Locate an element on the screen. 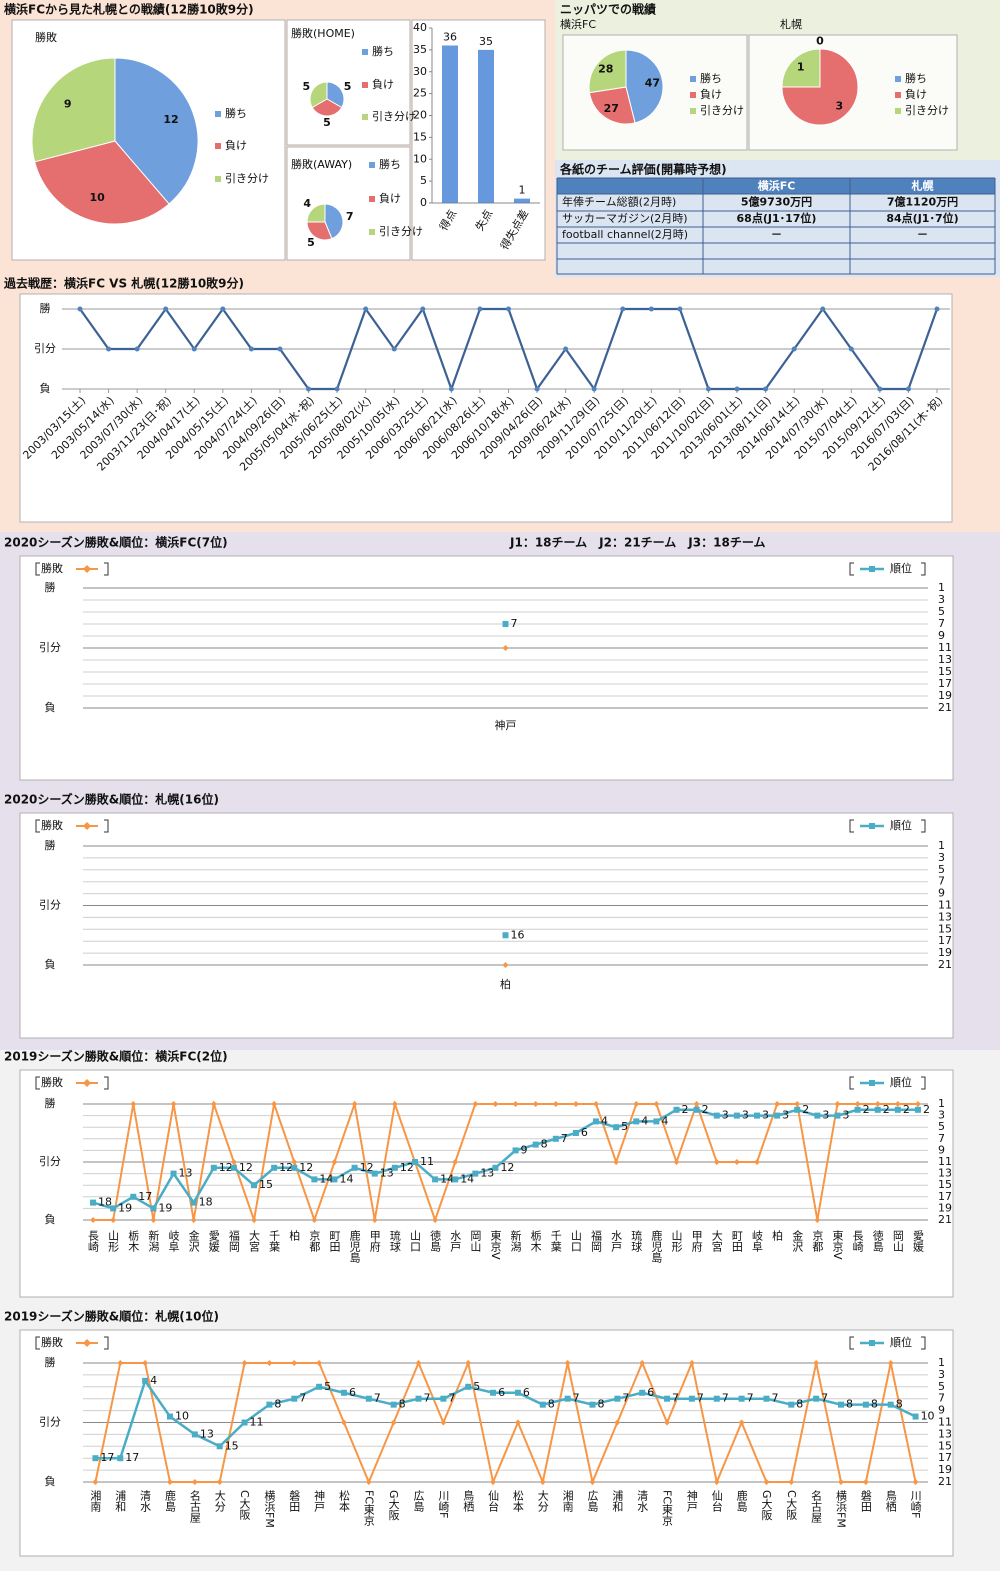  table-header: 札幌 is located at coordinates (922, 186).